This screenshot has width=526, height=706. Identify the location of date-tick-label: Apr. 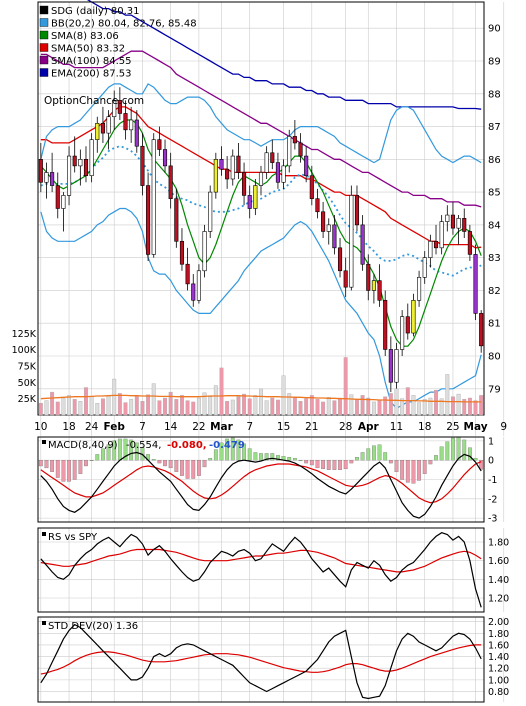
(369, 427).